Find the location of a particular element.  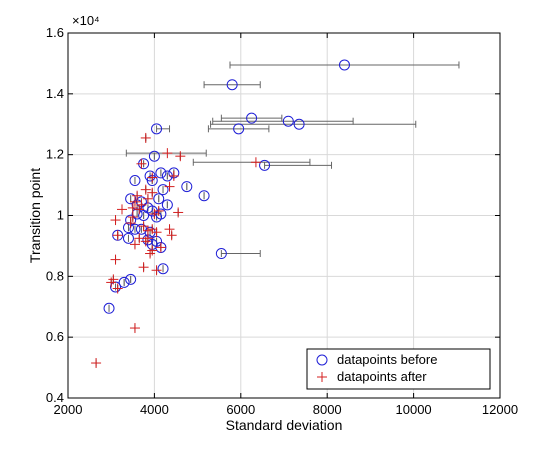

x-tick-label: 4000 is located at coordinates (154, 409).